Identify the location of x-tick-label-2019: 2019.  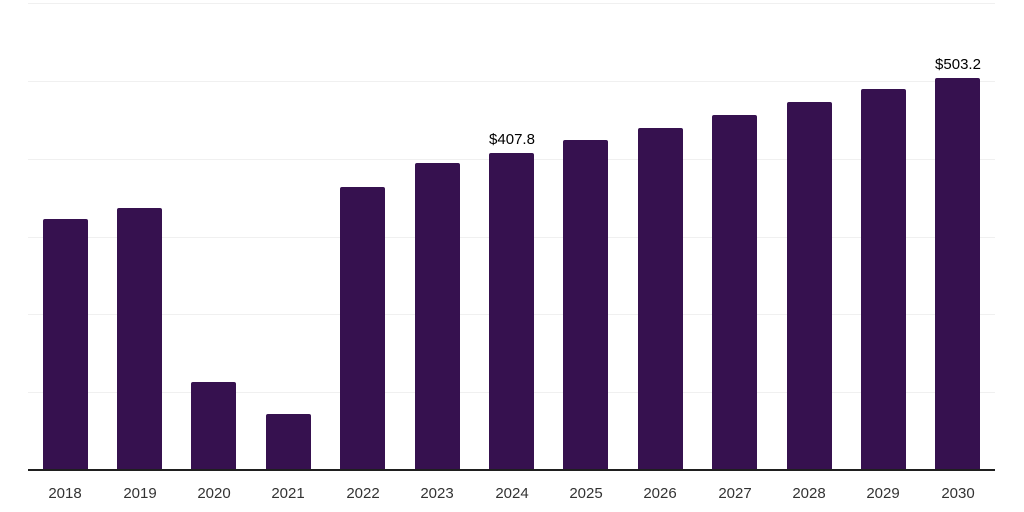
(140, 493).